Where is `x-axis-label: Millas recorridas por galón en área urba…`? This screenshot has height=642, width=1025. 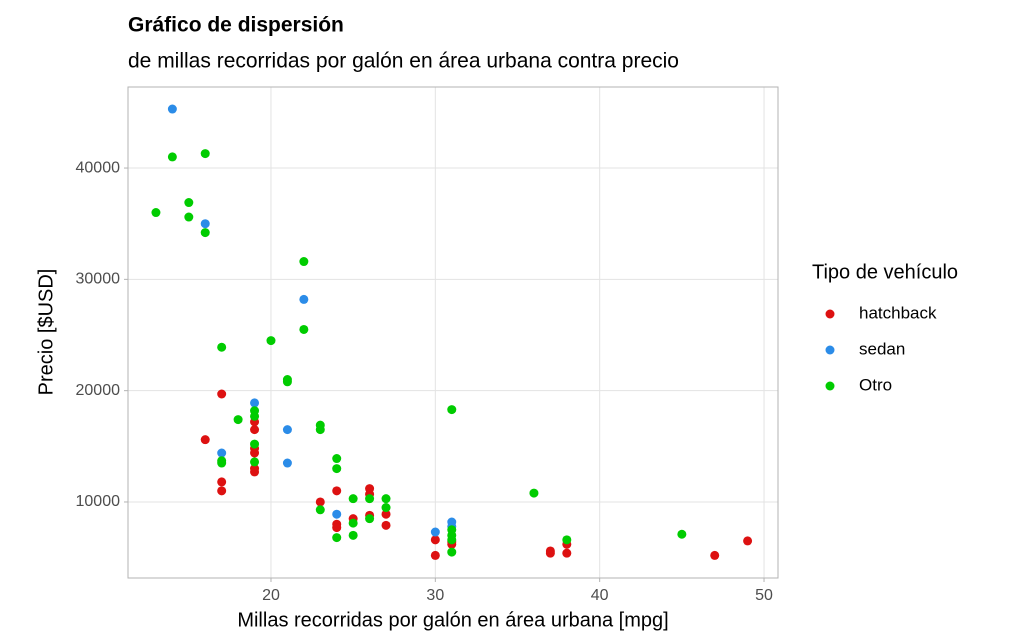 x-axis-label: Millas recorridas por galón en área urba… is located at coordinates (452, 620).